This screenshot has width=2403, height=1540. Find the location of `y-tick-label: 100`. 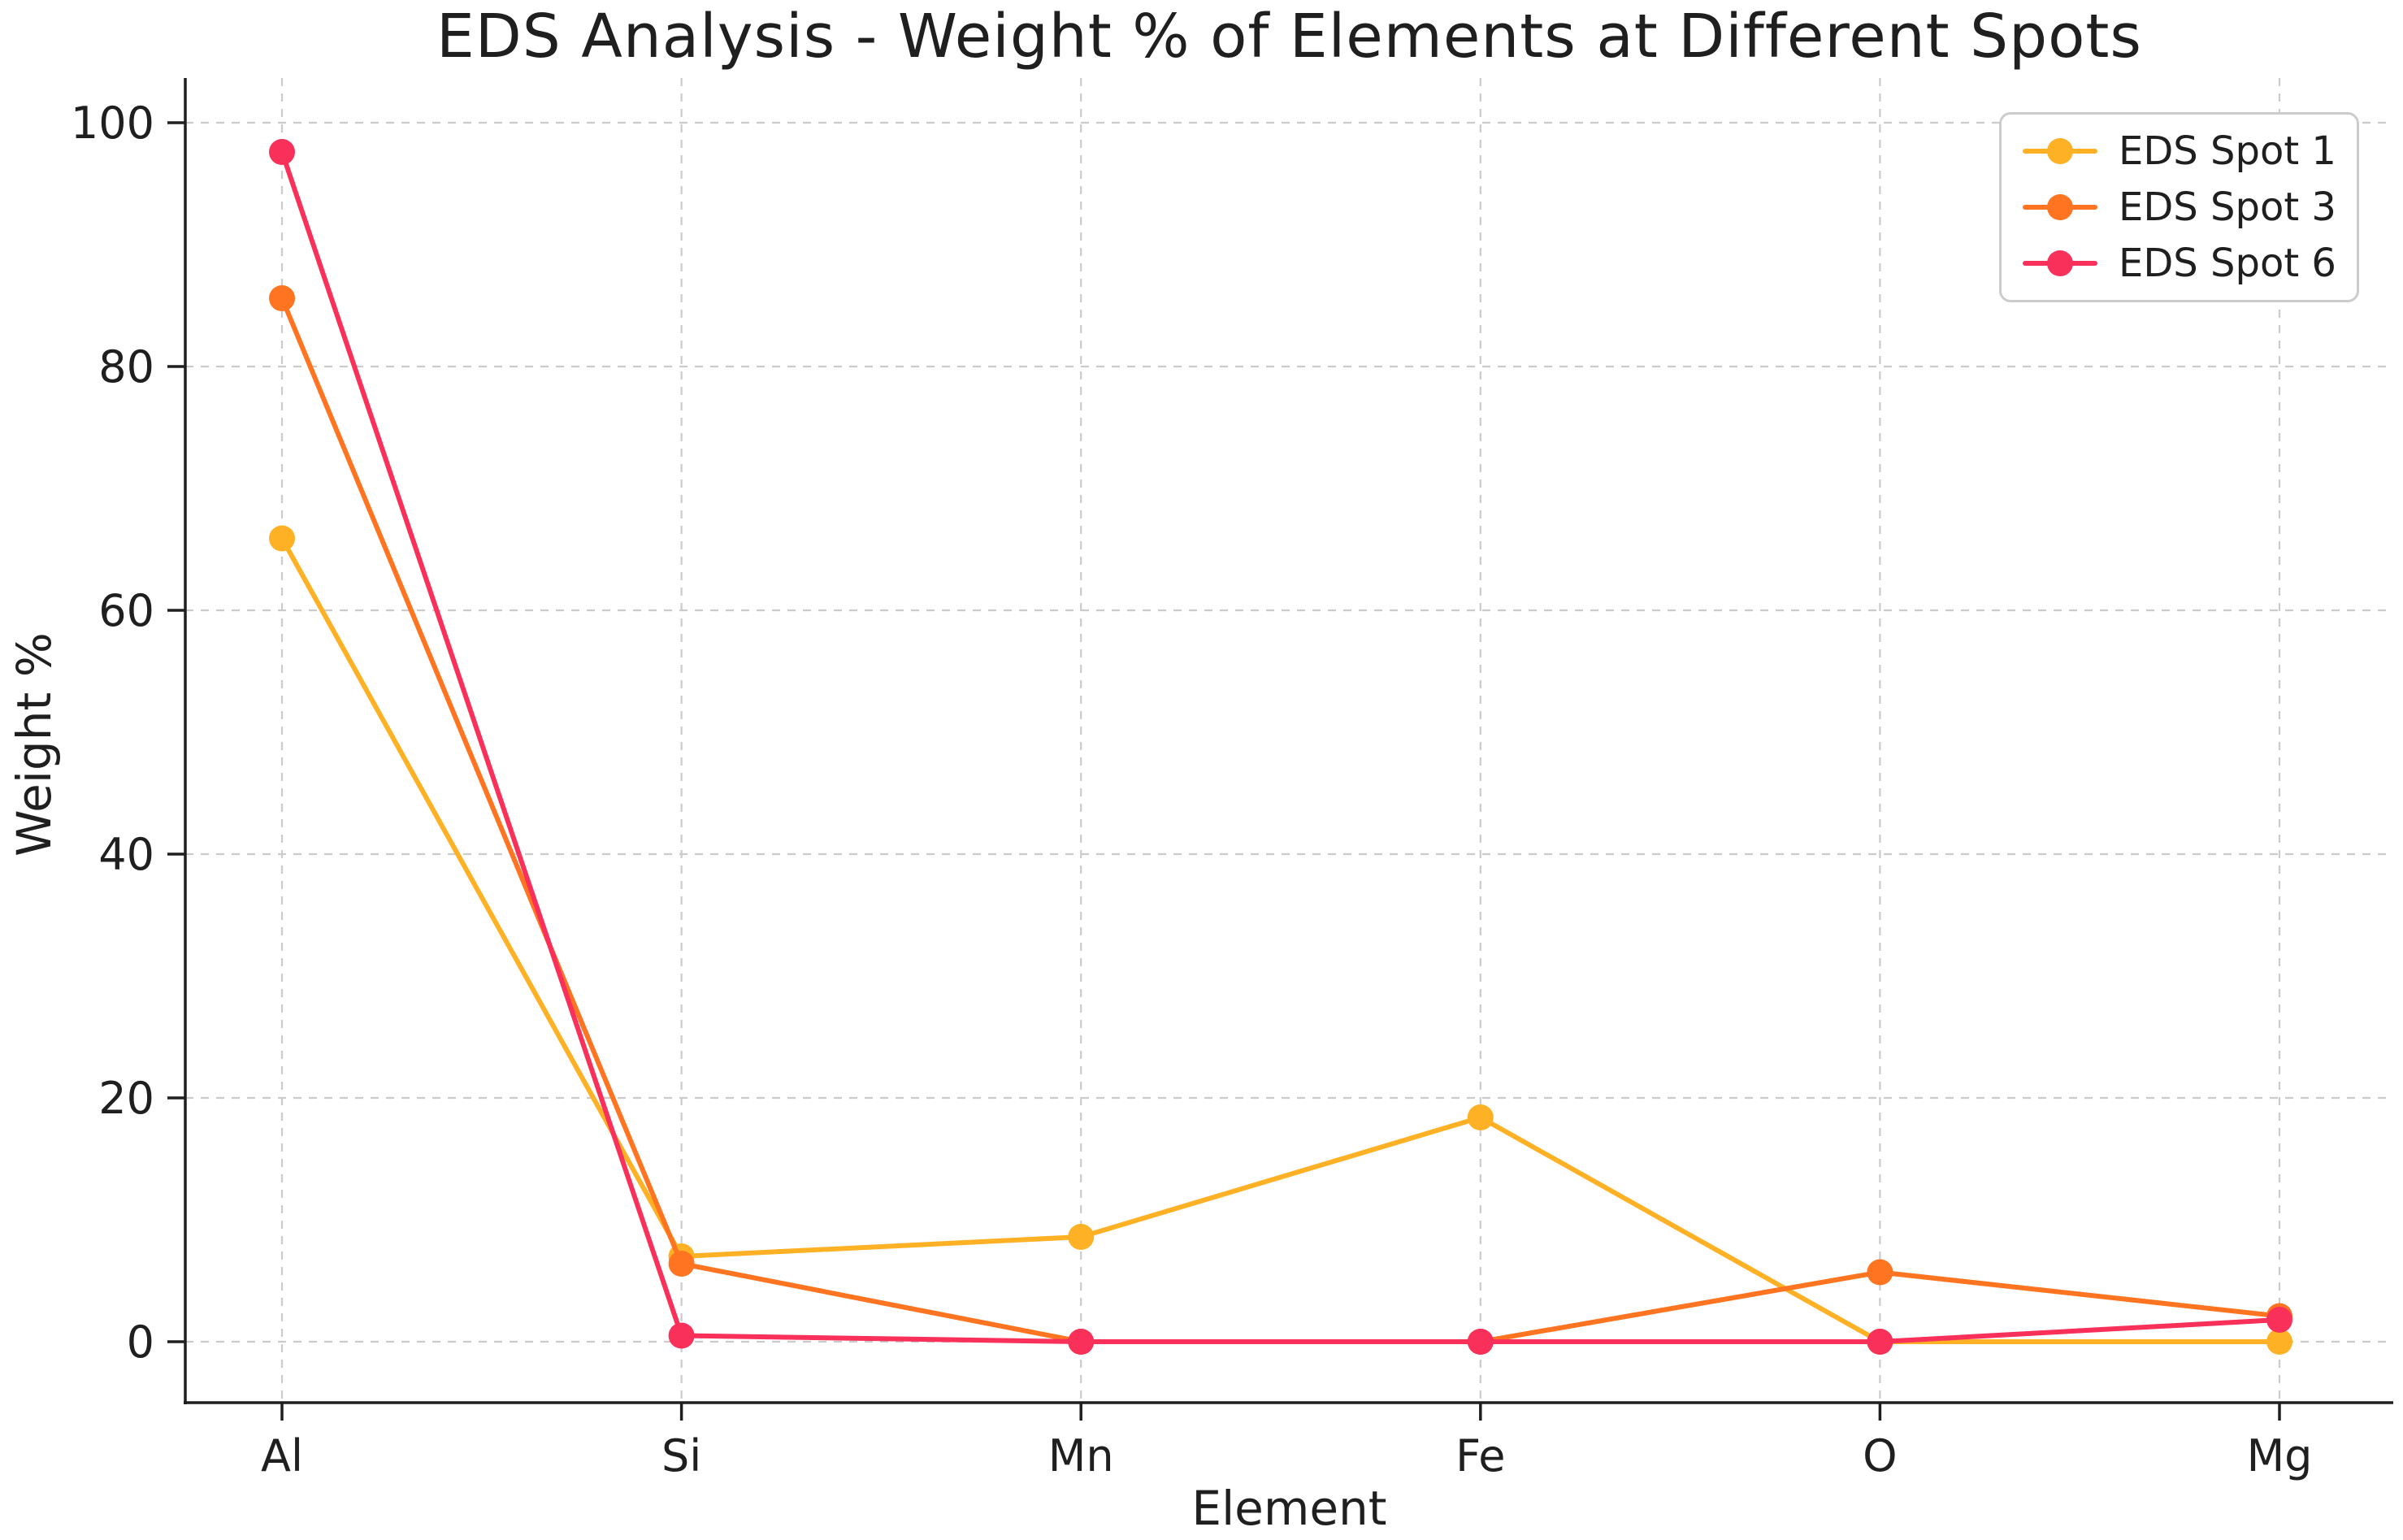

y-tick-label: 100 is located at coordinates (112, 124).